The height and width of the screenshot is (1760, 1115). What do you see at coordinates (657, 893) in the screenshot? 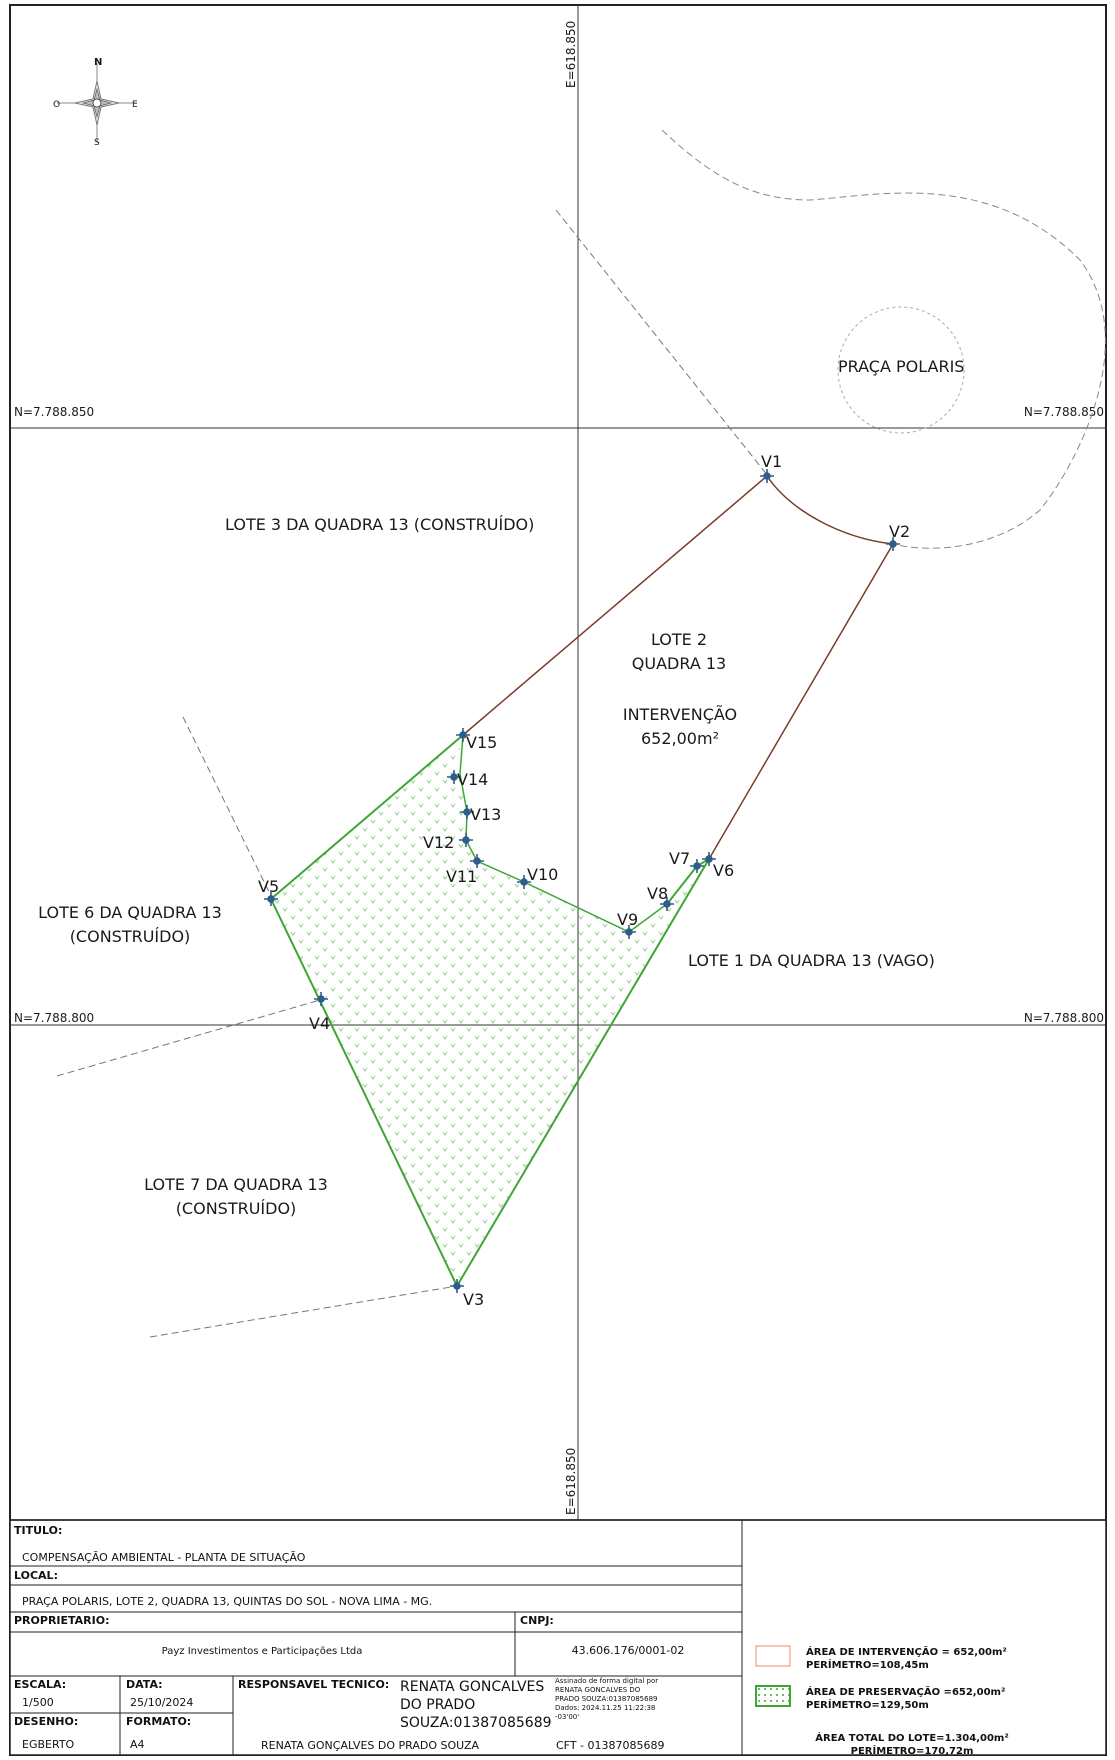
I see `vertex-v8-label: V8` at bounding box center [657, 893].